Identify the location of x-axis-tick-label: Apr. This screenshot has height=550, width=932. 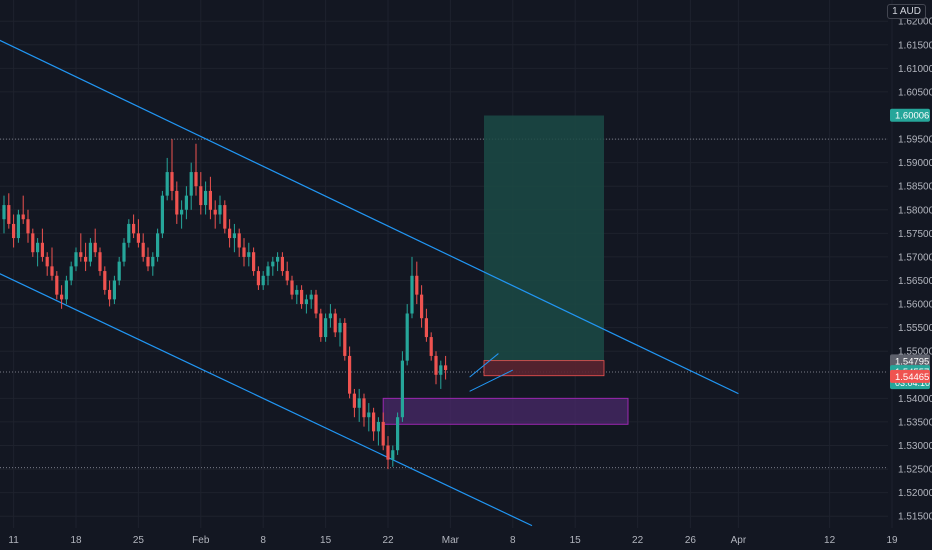
(739, 540).